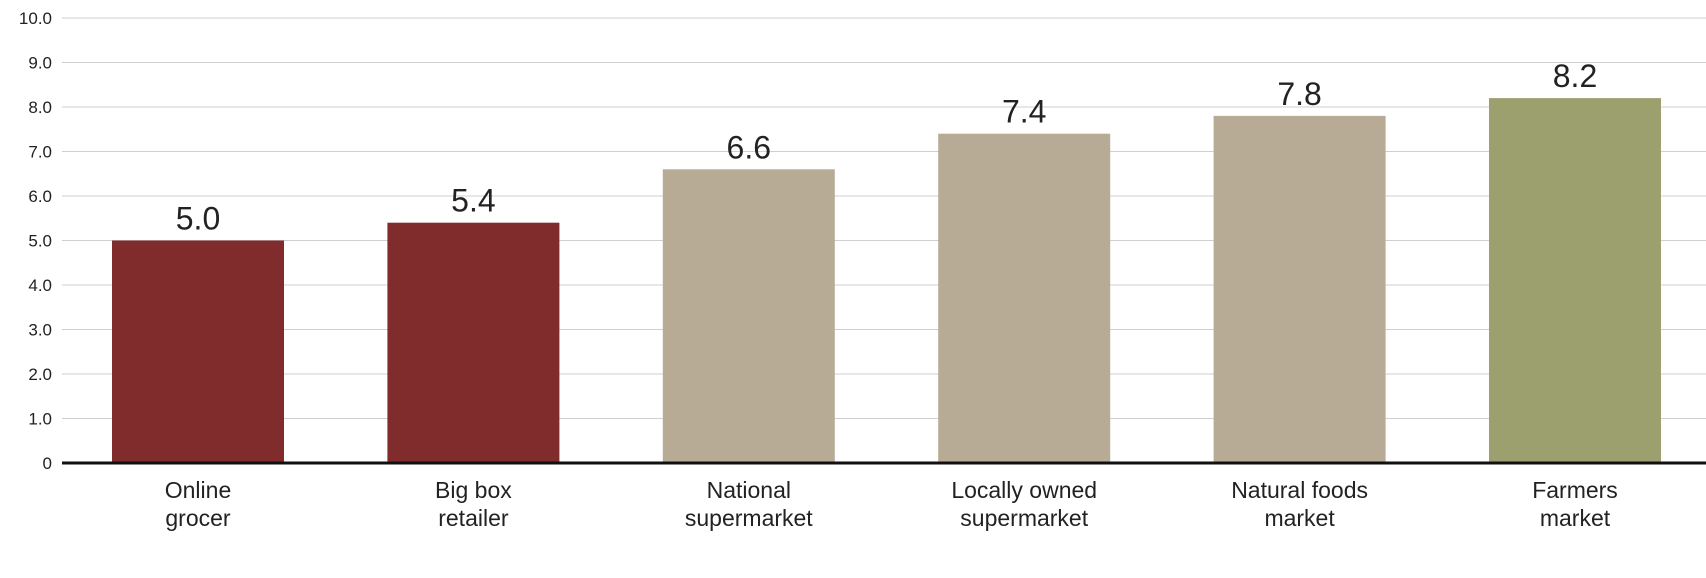 Image resolution: width=1706 pixels, height=578 pixels. I want to click on x-tick-label: Farmers, so click(1575, 490).